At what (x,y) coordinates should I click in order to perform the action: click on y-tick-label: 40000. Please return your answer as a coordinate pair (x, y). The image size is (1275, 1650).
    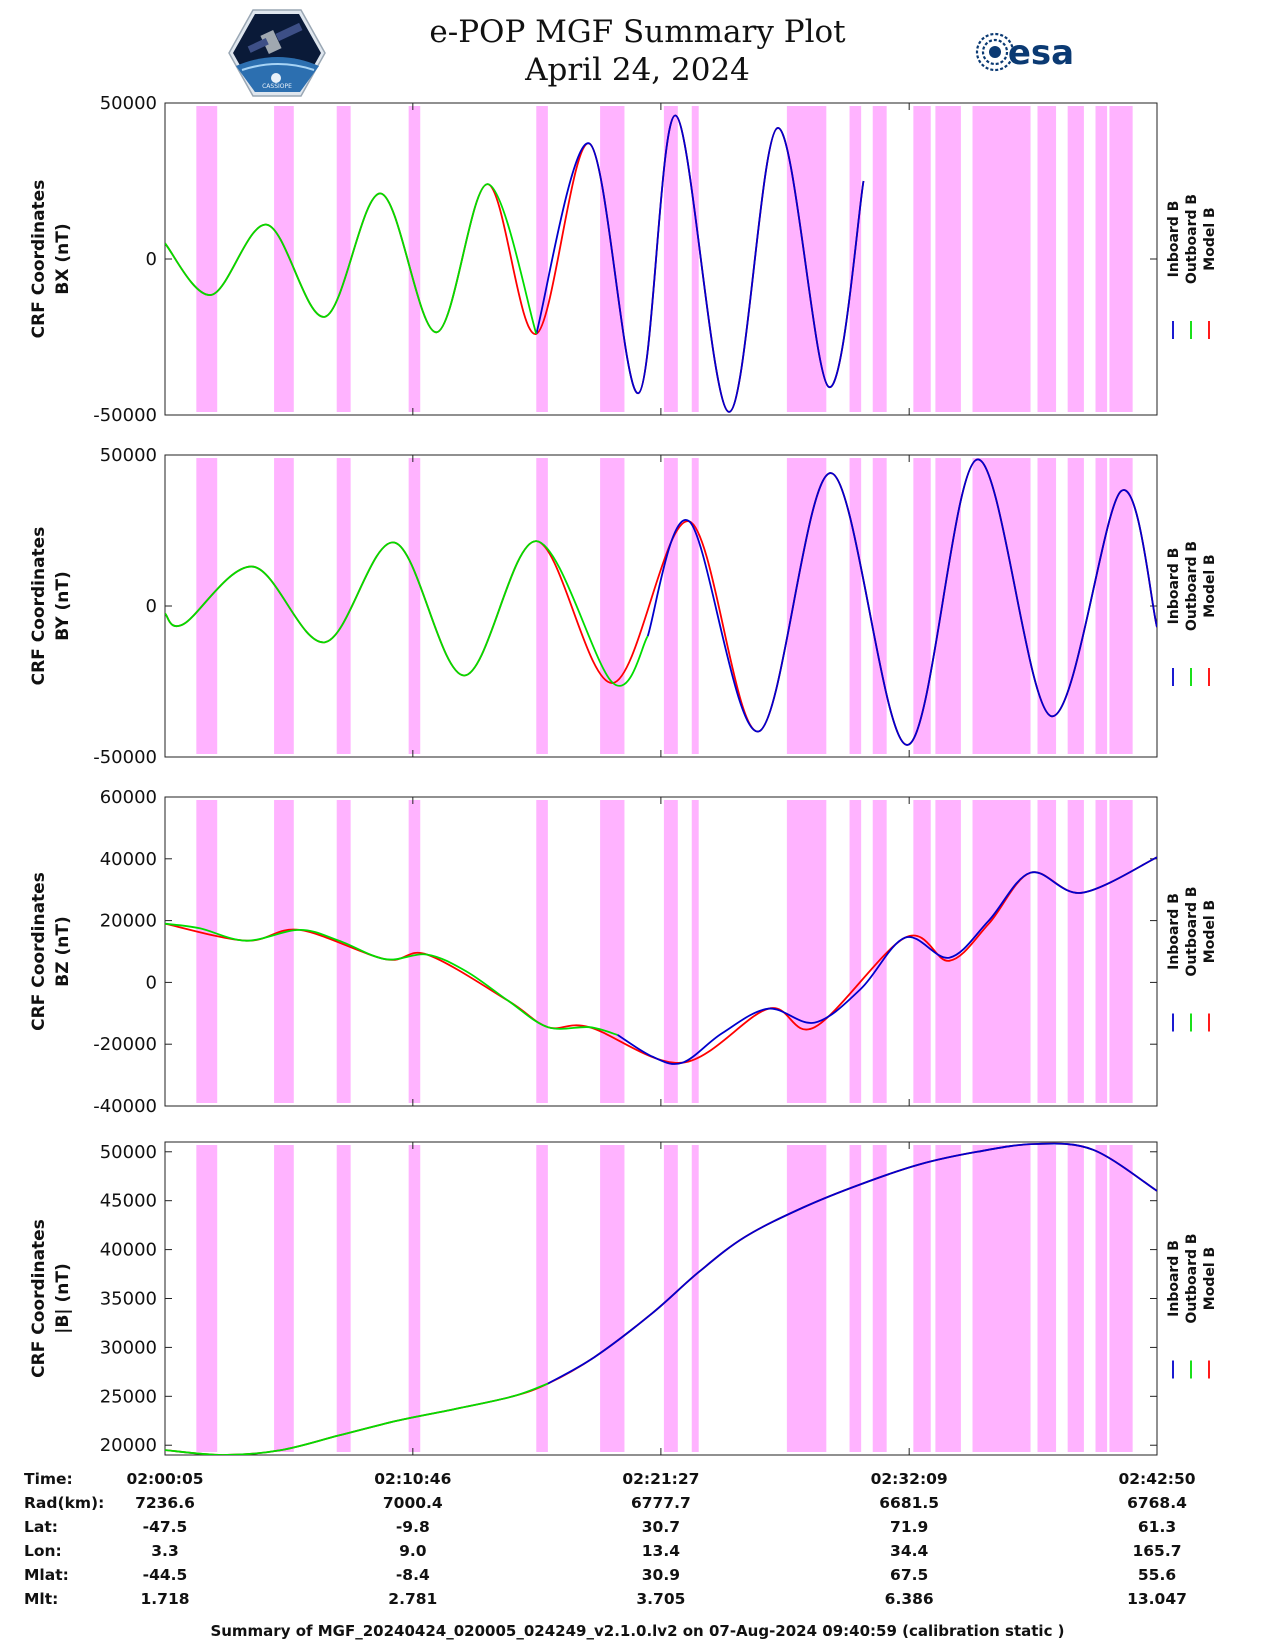
    Looking at the image, I should click on (128, 1250).